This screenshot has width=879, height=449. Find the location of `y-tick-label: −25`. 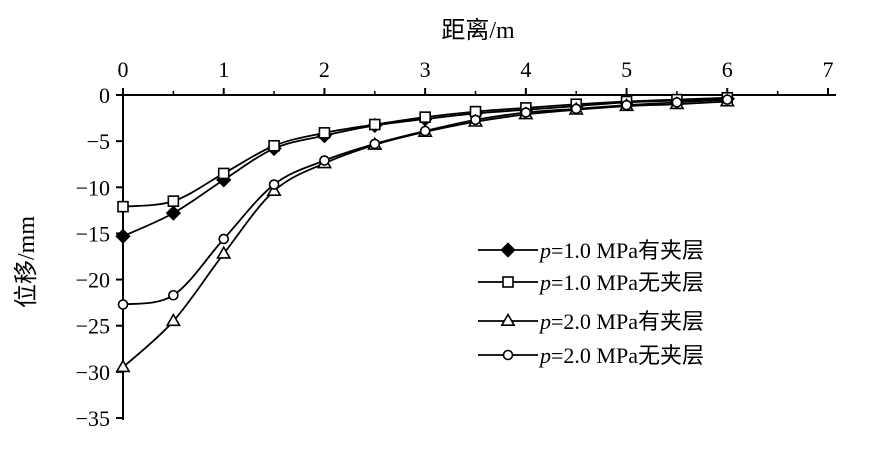

y-tick-label: −25 is located at coordinates (93, 326).